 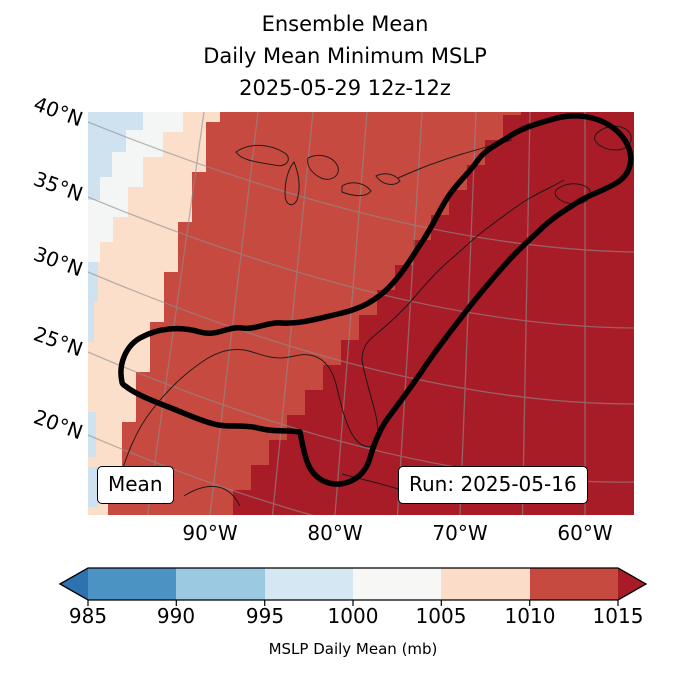 I want to click on lake-superior, so click(x=262, y=156).